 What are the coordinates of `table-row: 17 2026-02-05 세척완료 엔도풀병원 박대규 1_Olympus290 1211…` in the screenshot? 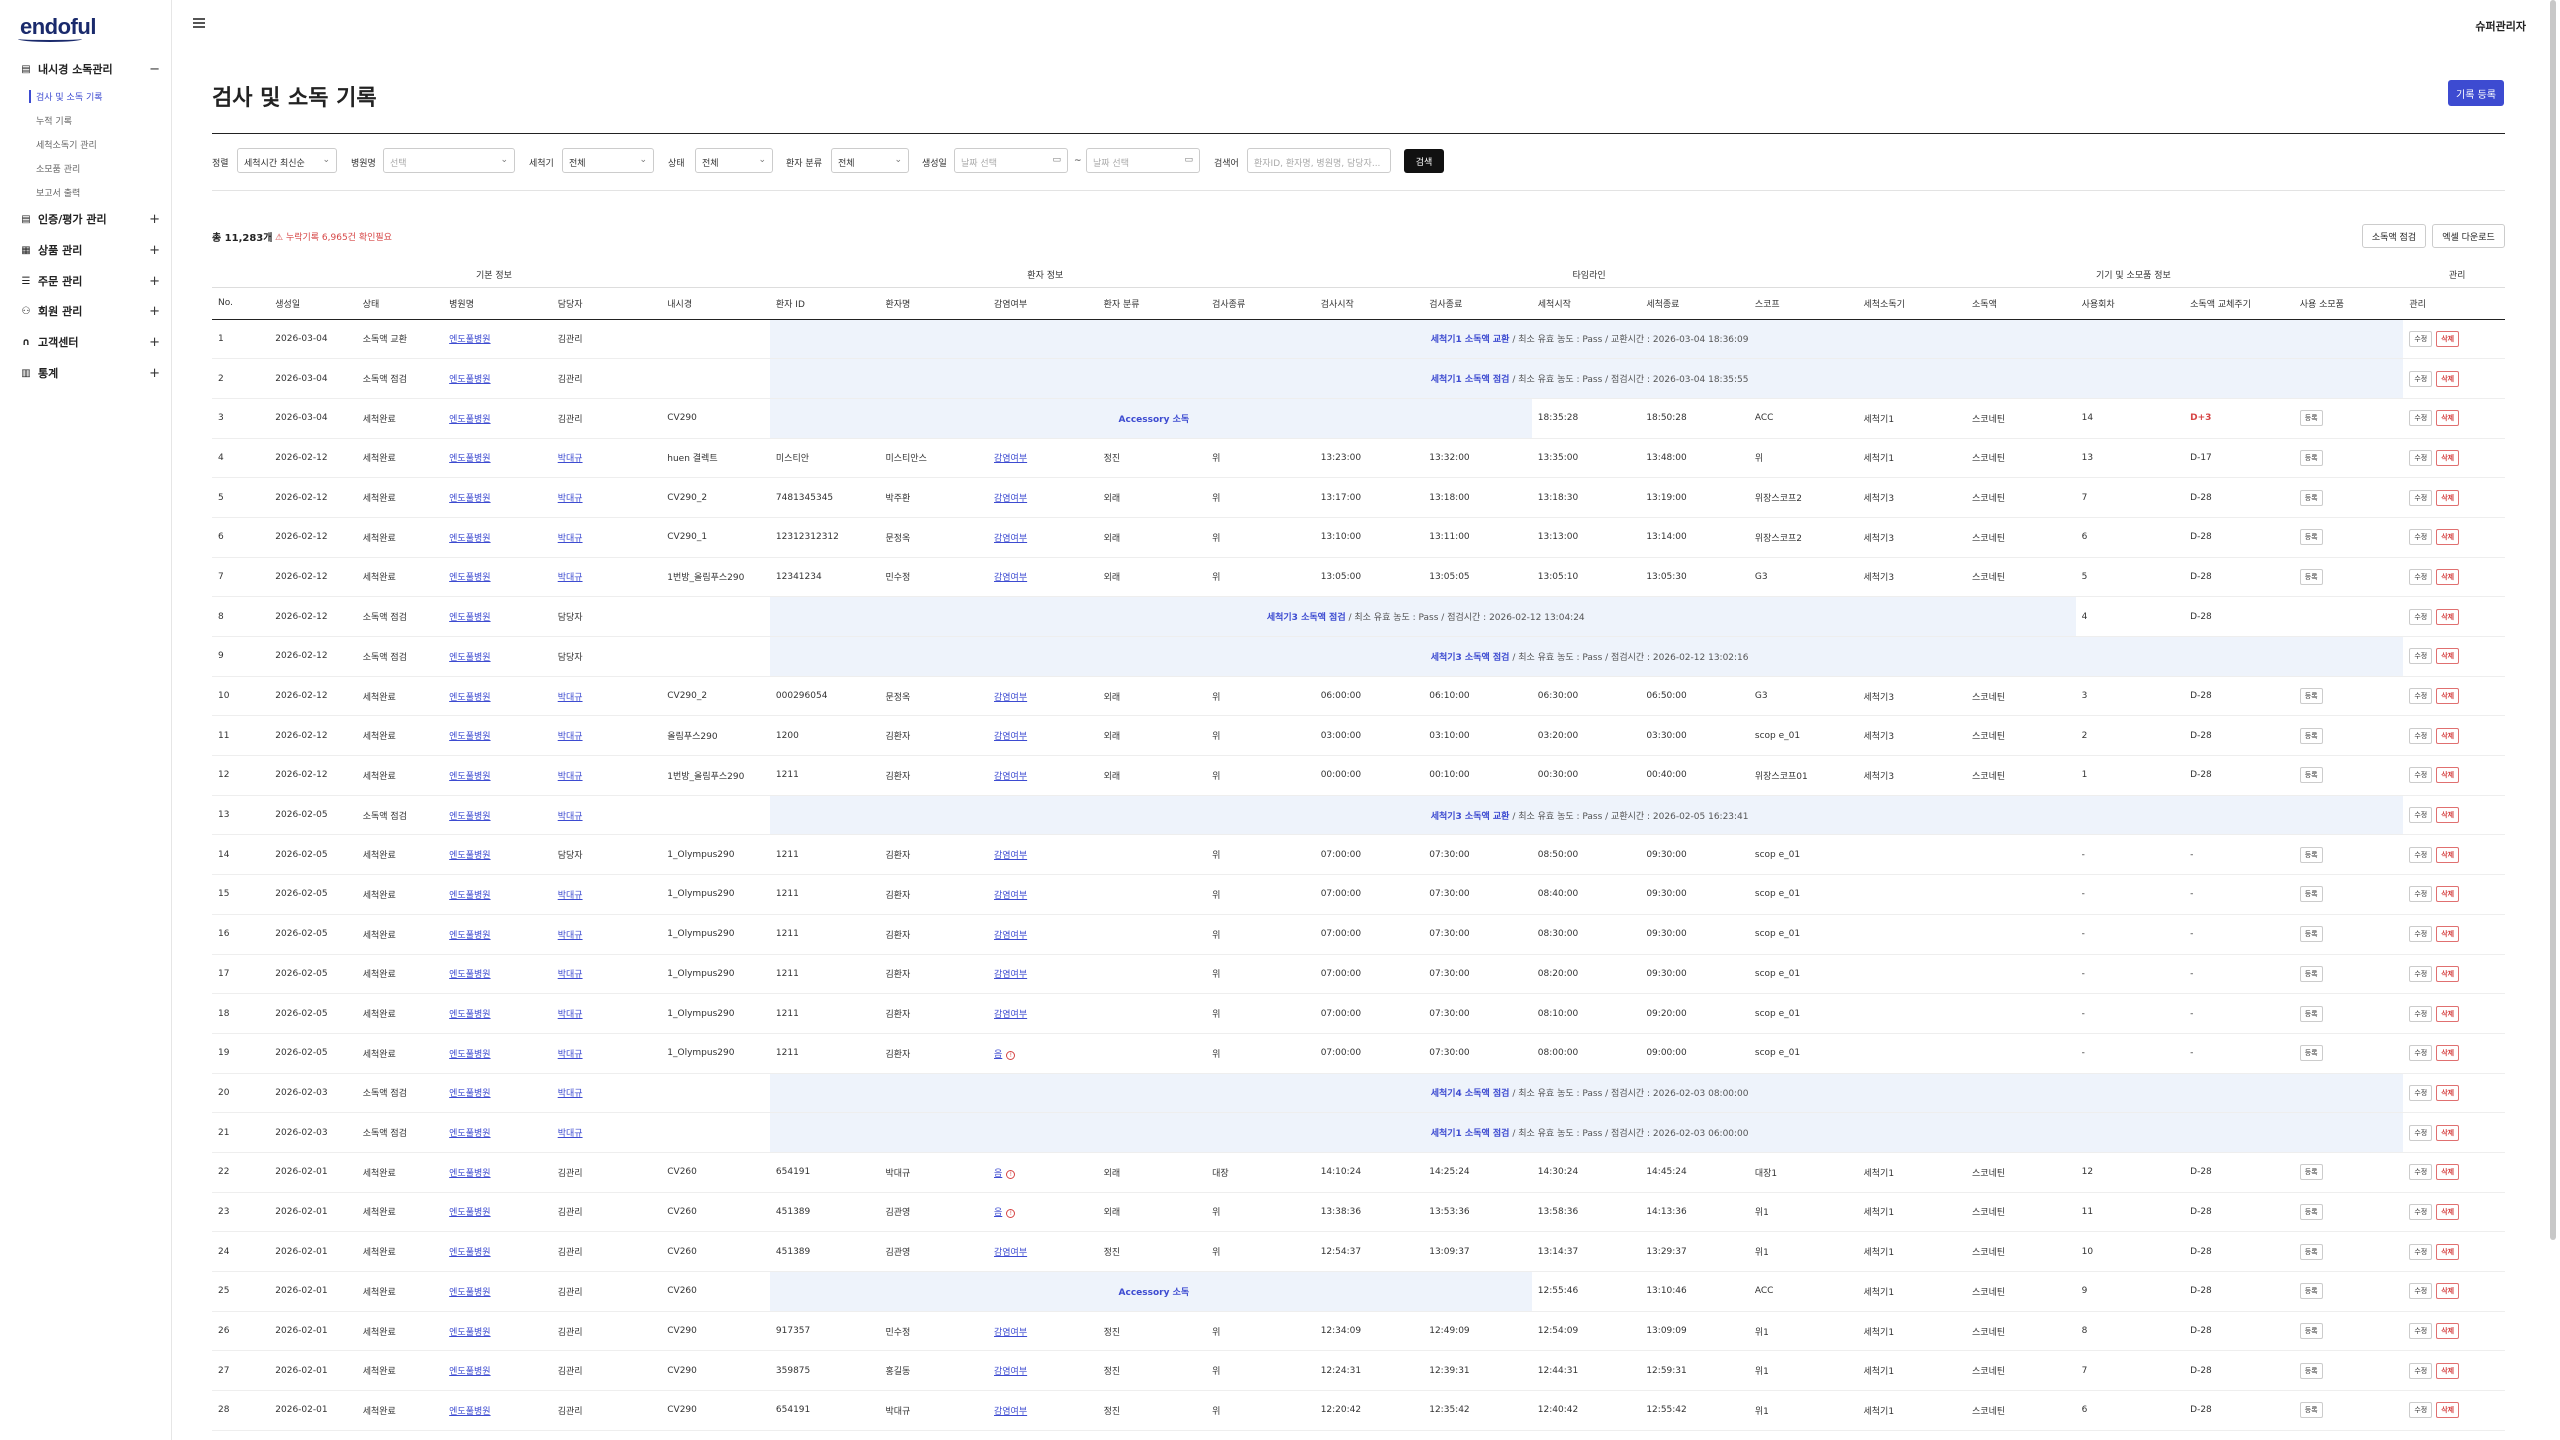 It's located at (1358, 974).